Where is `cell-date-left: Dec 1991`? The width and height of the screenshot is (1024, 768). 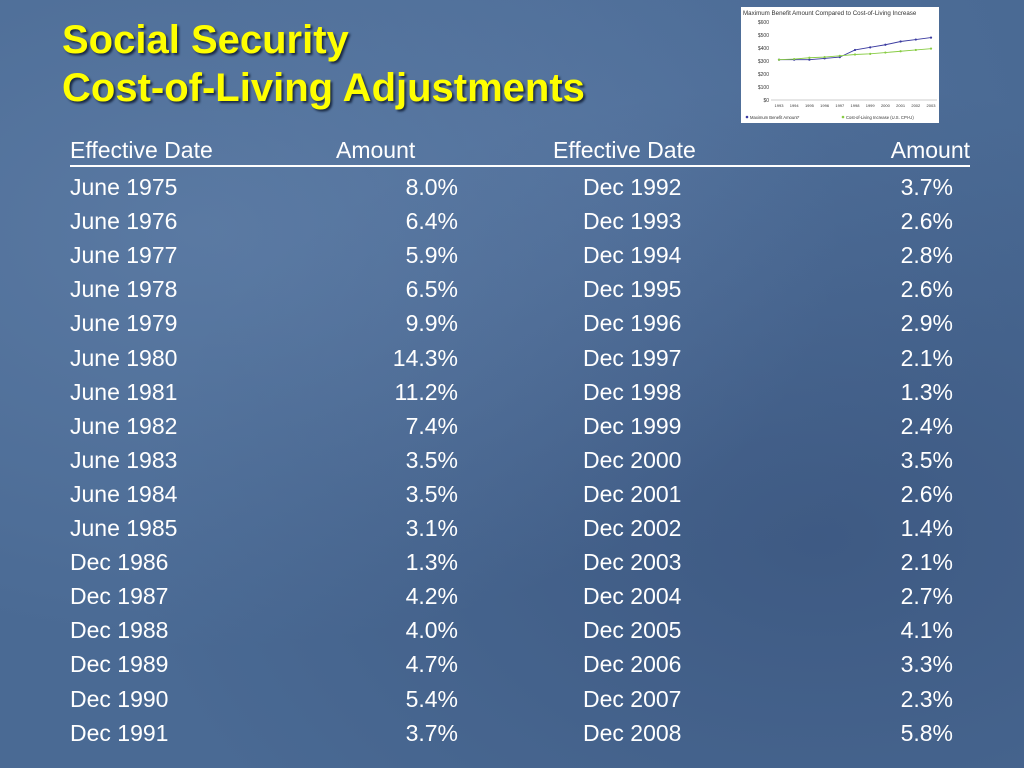 cell-date-left: Dec 1991 is located at coordinates (119, 732).